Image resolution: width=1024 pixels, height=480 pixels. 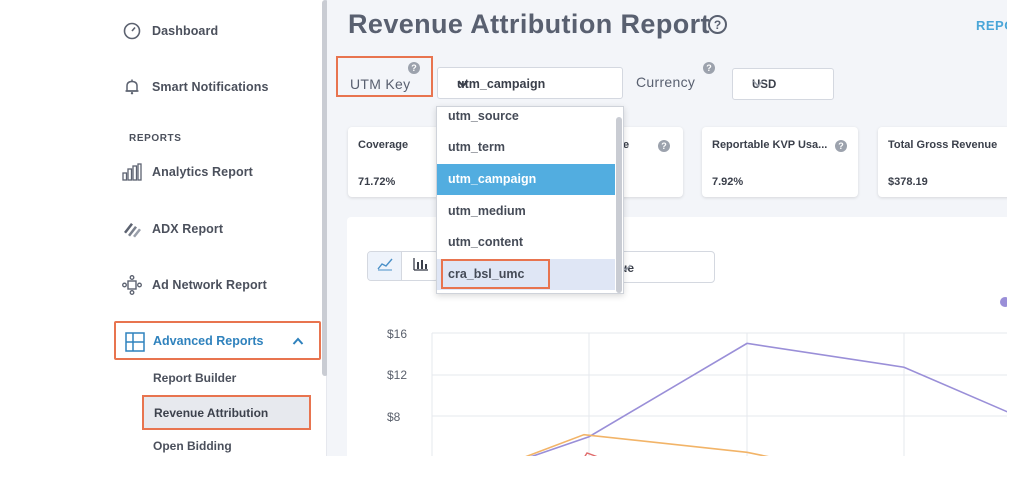 I want to click on bell-icon, so click(x=132, y=87).